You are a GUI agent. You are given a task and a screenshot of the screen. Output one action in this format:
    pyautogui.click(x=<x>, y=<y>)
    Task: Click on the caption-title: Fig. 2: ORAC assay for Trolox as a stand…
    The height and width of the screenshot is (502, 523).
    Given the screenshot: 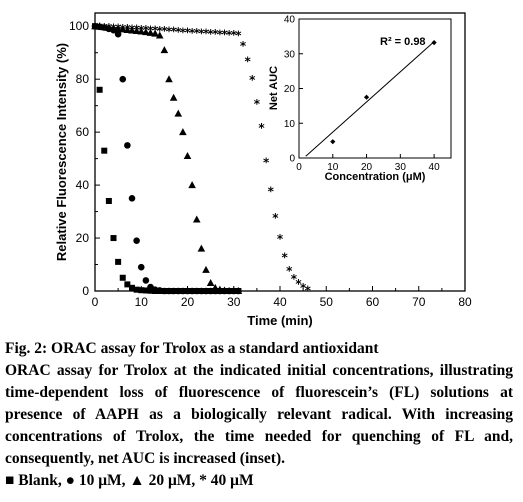 What is the action you would take?
    pyautogui.click(x=192, y=348)
    